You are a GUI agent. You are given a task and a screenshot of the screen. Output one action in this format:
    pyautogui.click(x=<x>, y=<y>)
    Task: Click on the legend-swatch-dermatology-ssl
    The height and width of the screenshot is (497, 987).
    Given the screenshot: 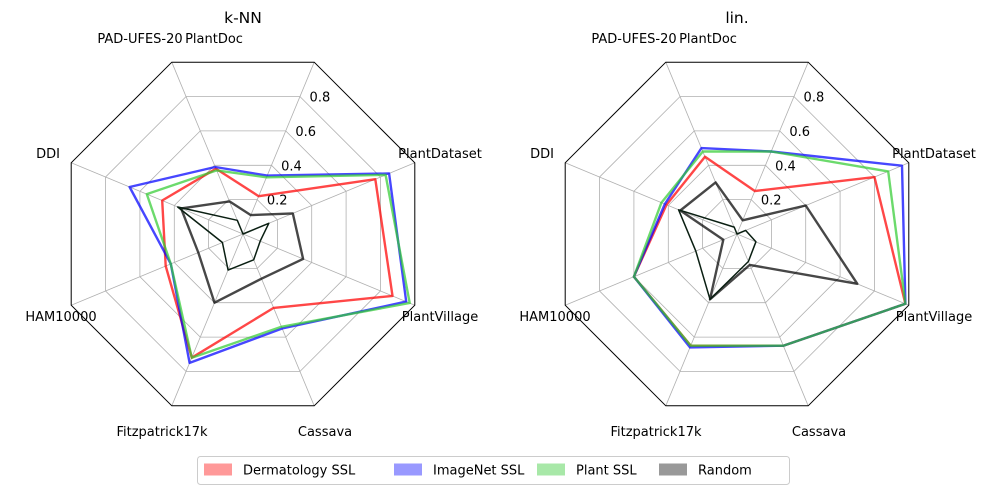 What is the action you would take?
    pyautogui.click(x=218, y=469)
    